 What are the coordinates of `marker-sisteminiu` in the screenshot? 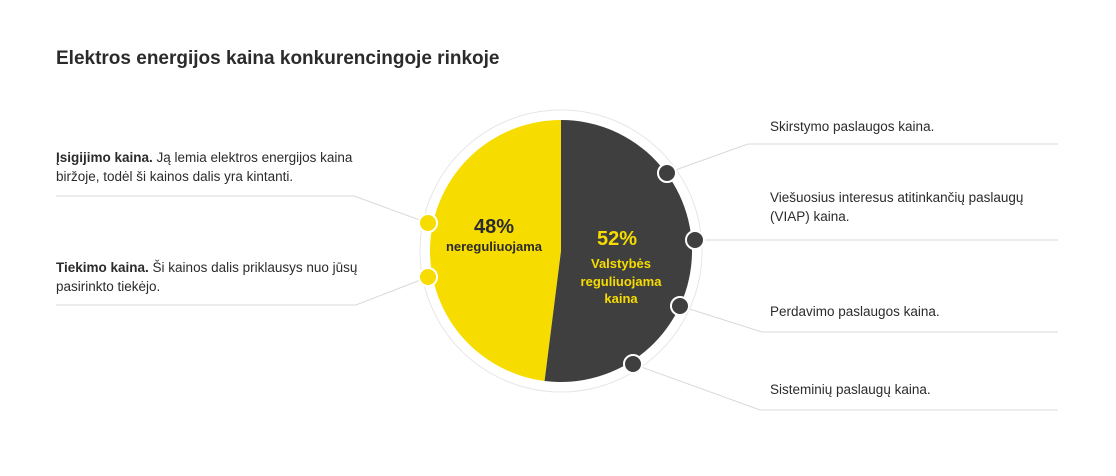 It's located at (633, 364).